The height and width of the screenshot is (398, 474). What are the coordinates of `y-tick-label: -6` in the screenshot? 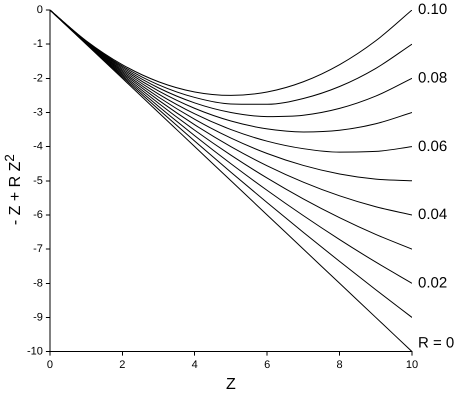 It's located at (38, 214).